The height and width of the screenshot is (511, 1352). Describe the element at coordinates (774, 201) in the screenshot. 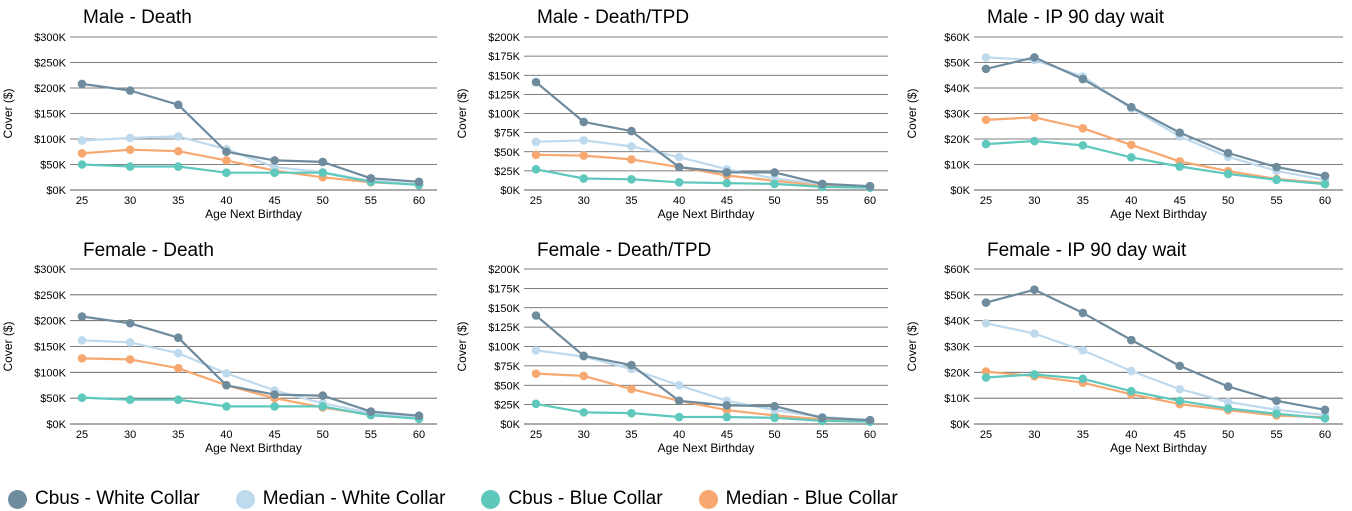

I see `x-tick-label: 50` at that location.